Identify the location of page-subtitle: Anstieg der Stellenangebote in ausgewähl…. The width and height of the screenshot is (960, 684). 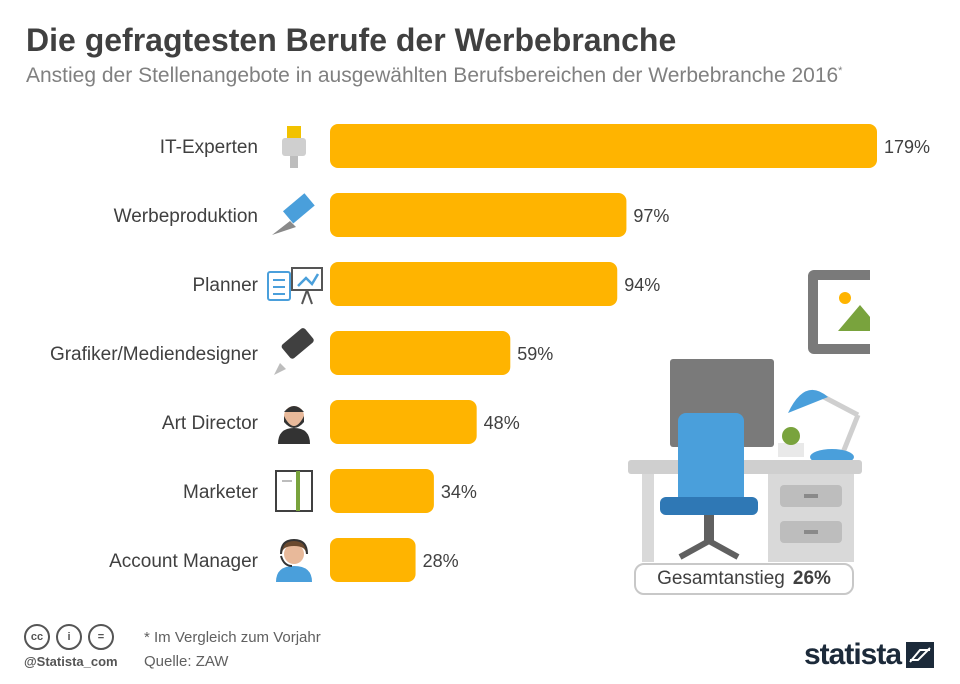
(434, 76).